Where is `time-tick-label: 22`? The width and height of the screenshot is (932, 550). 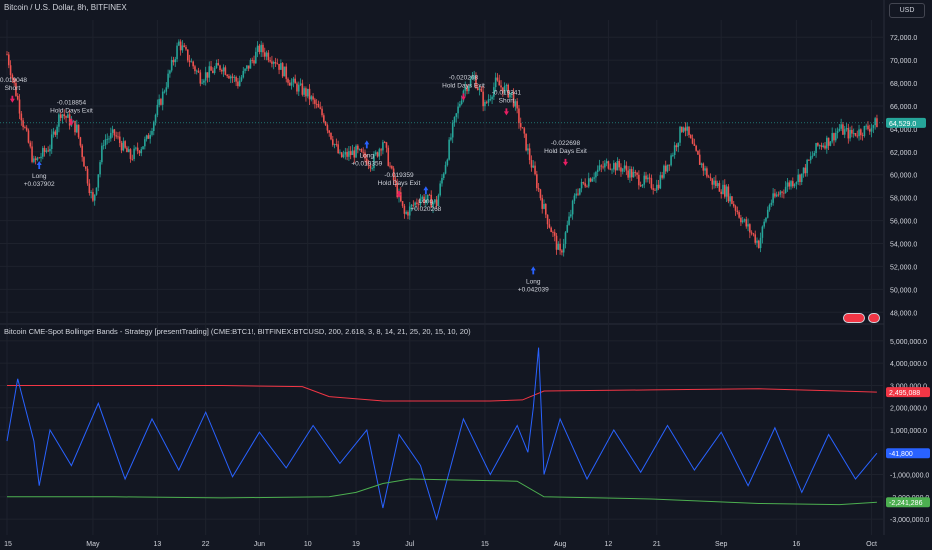
time-tick-label: 22 is located at coordinates (206, 544).